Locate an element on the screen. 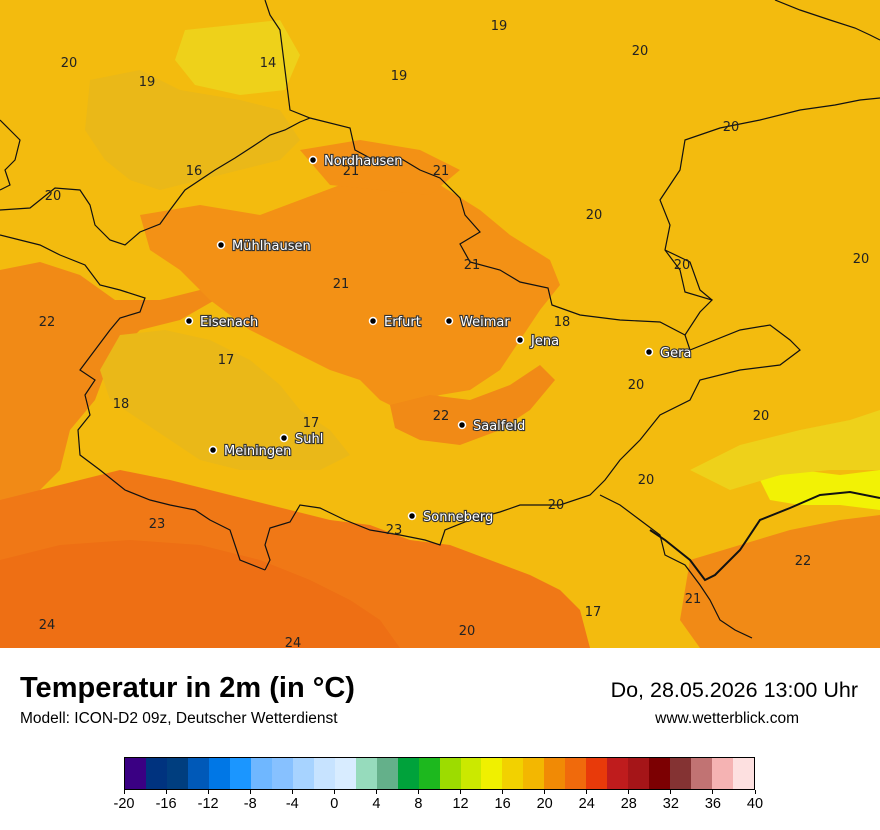 The width and height of the screenshot is (880, 830). city-label: Jena is located at coordinates (544, 341).